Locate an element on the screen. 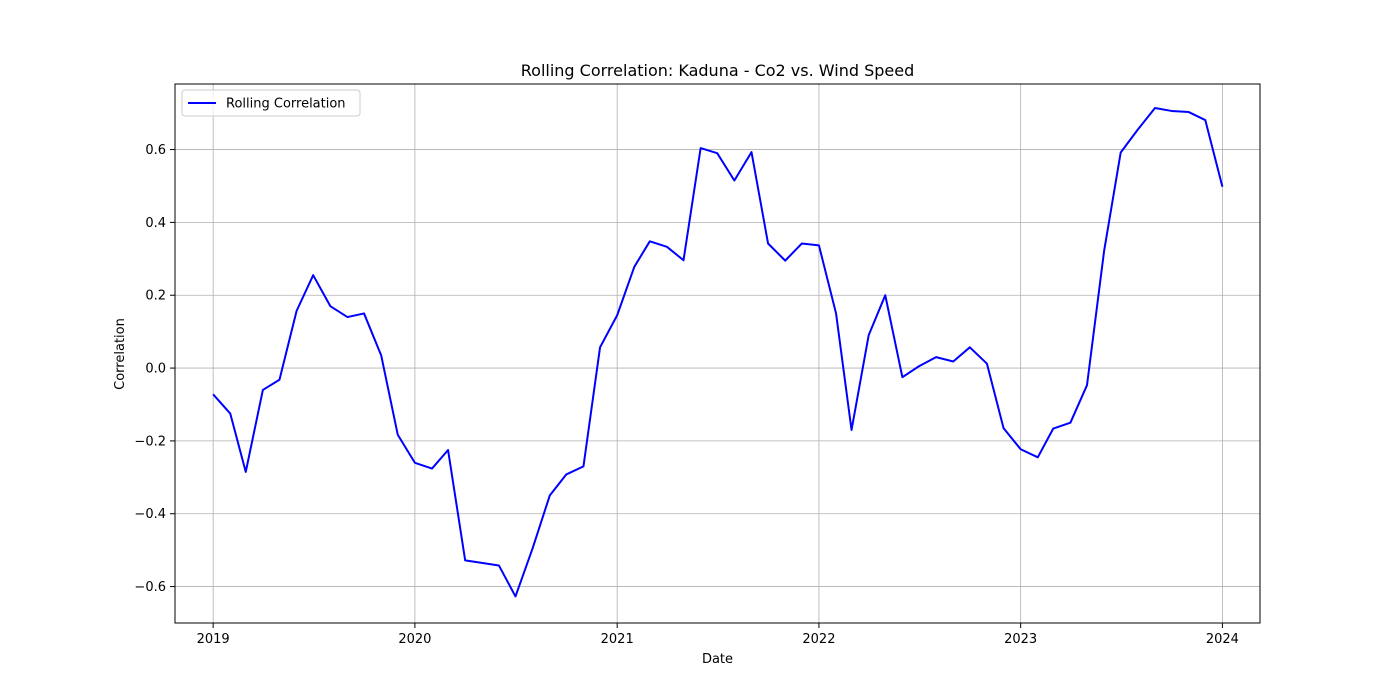 This screenshot has width=1400, height=700. y-tick-label: 0.6 is located at coordinates (155, 150).